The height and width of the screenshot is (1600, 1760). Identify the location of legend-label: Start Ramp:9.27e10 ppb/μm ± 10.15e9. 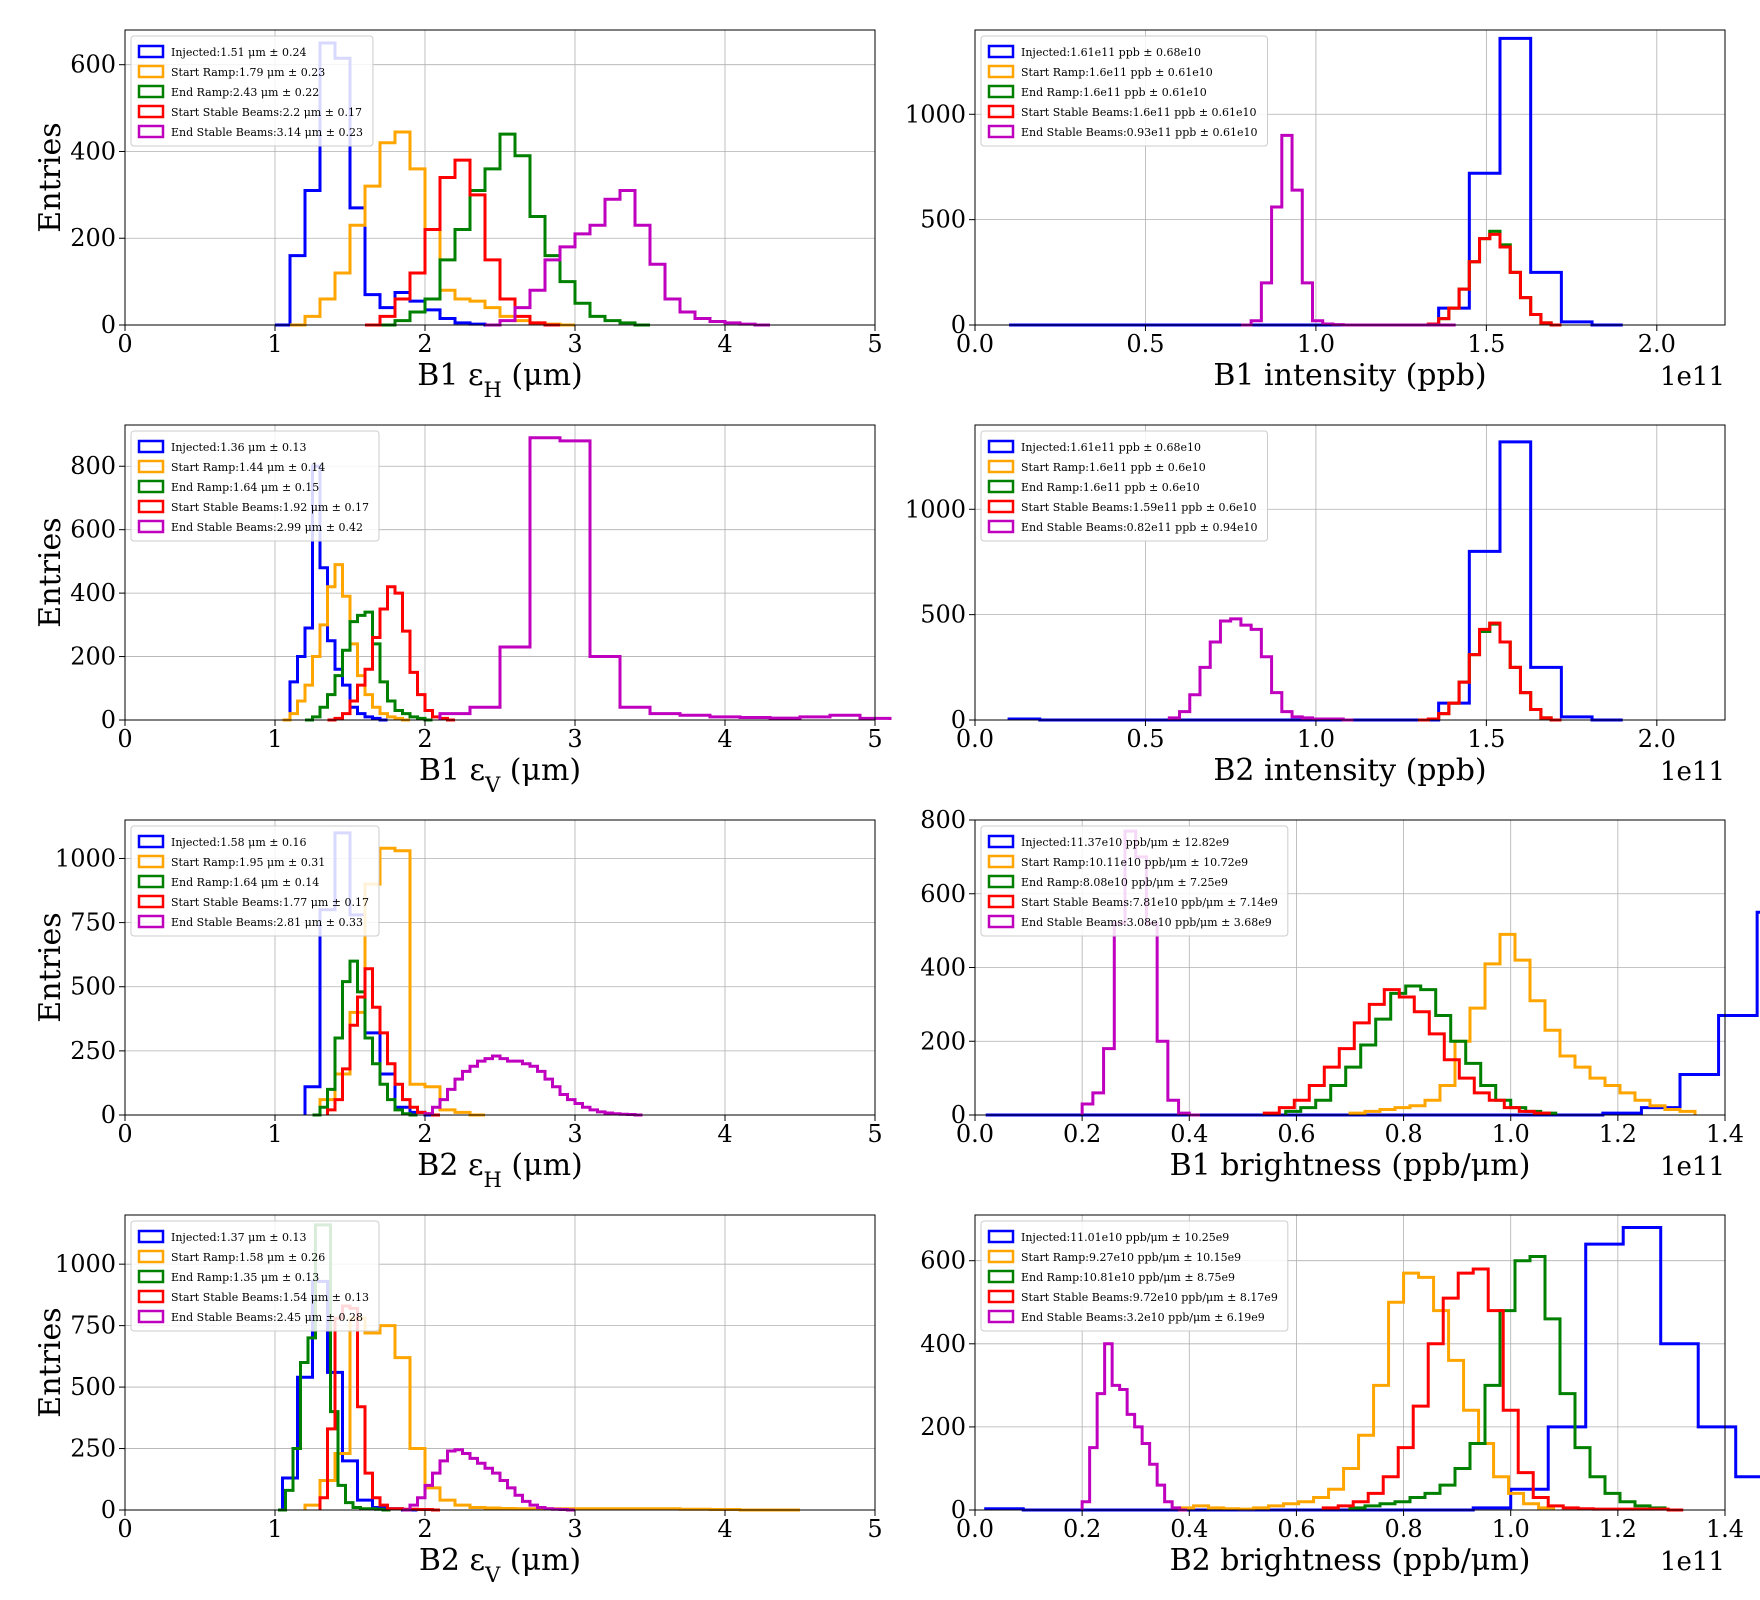
(1131, 1257).